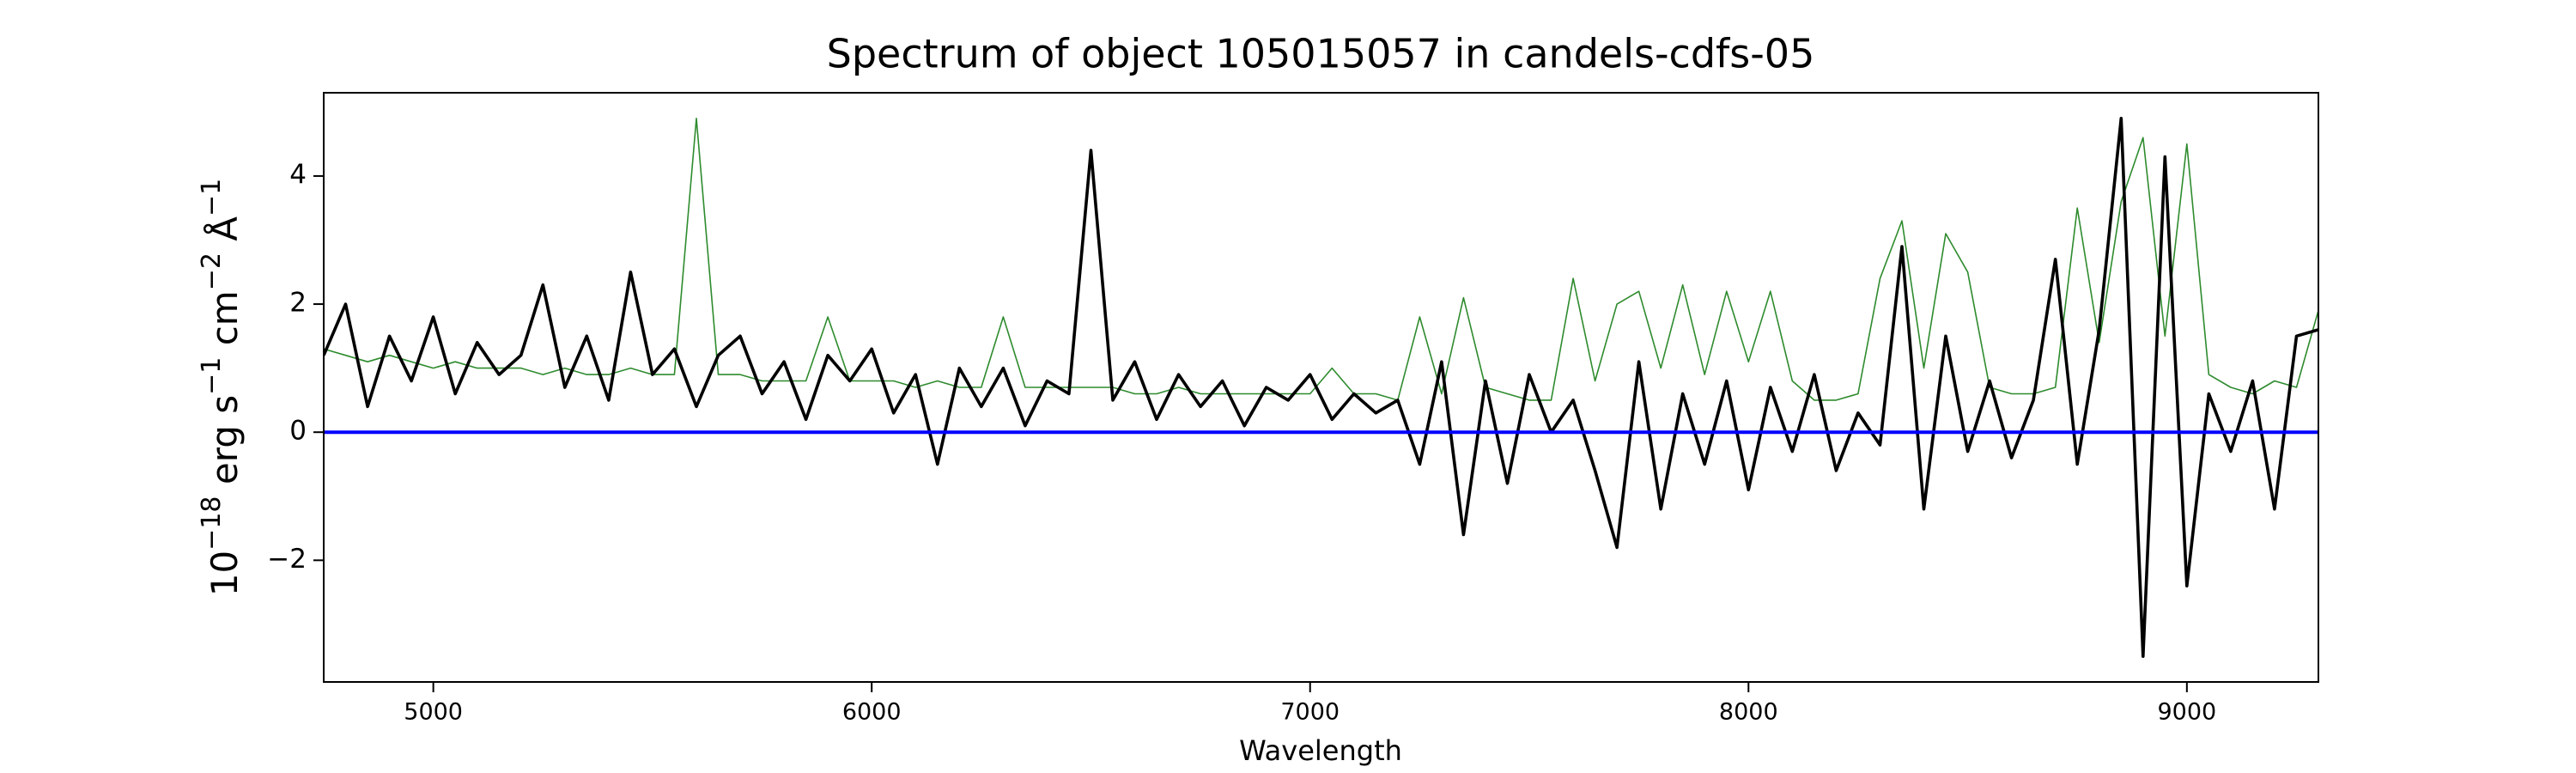  Describe the element at coordinates (212, 271) in the screenshot. I see `y-label-sup: −2` at that location.